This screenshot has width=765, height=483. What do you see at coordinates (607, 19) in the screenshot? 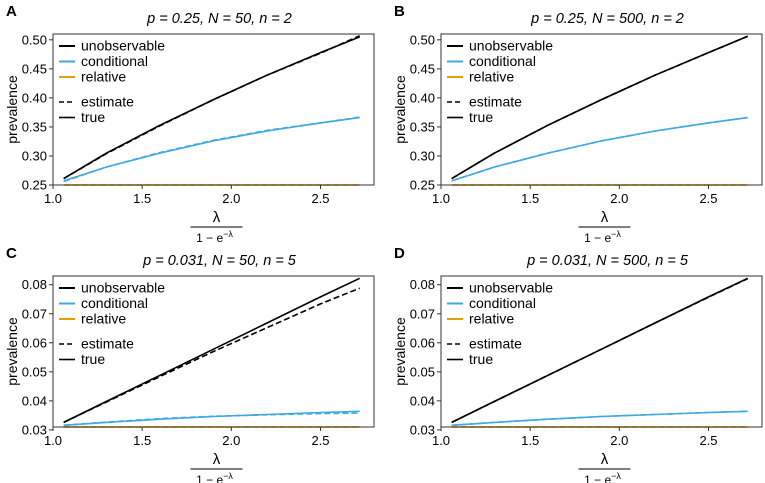
I see `chart-title: p = 0.25, N = 500, n = 2` at bounding box center [607, 19].